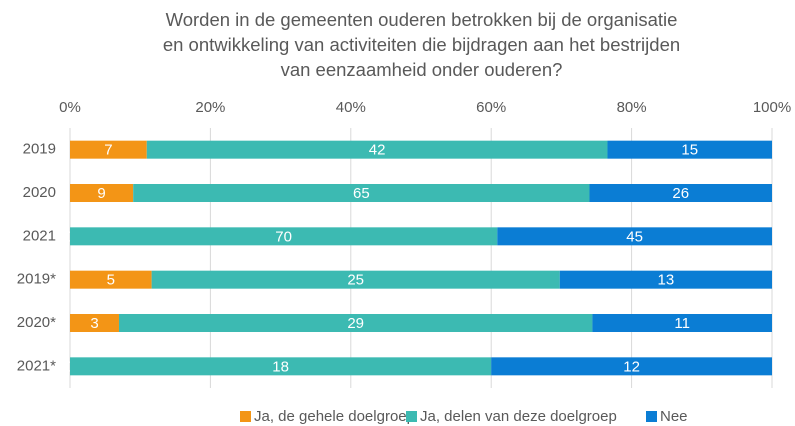 This screenshot has width=795, height=426. I want to click on y-tick-label: 2020, so click(39, 192).